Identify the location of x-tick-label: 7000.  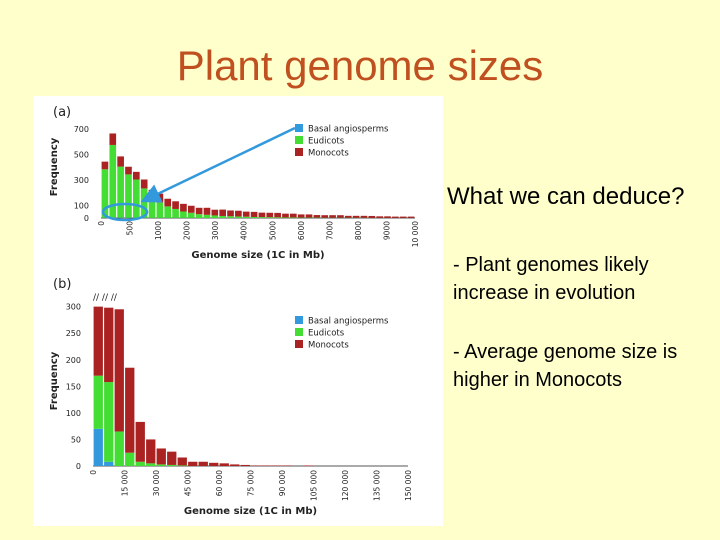
(329, 230).